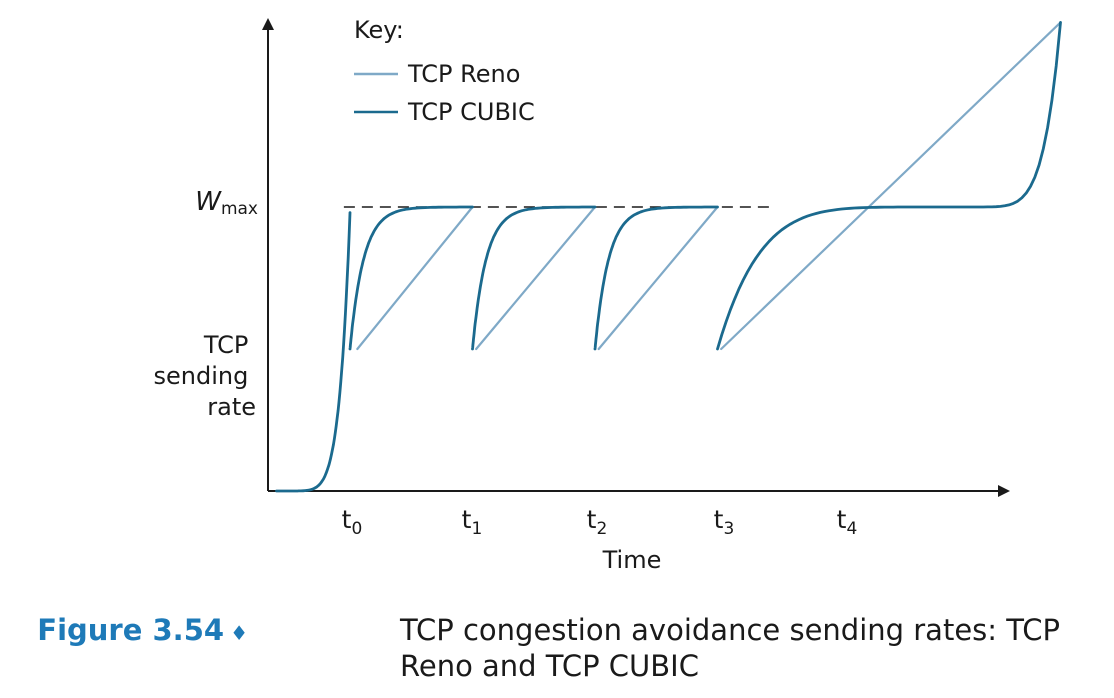 The height and width of the screenshot is (698, 1114). What do you see at coordinates (600, 539) in the screenshot?
I see `x-axis-ticks: t0 t1 t2 t3 t4 Time` at bounding box center [600, 539].